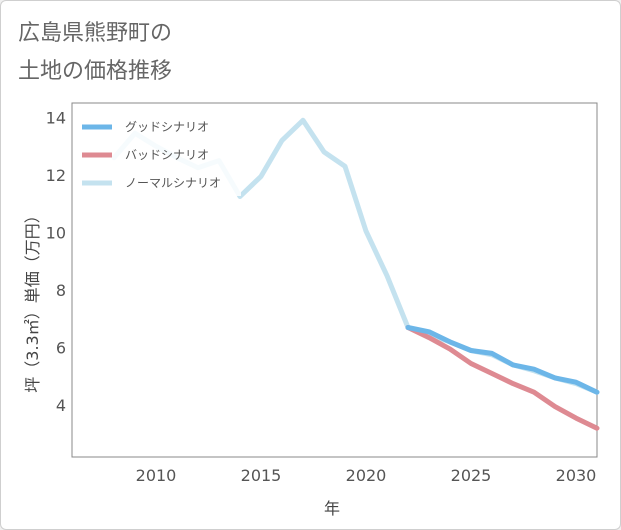 The width and height of the screenshot is (621, 530). What do you see at coordinates (32, 299) in the screenshot?
I see `y-axis-label: 坪（3.3㎡）単価（万円）` at bounding box center [32, 299].